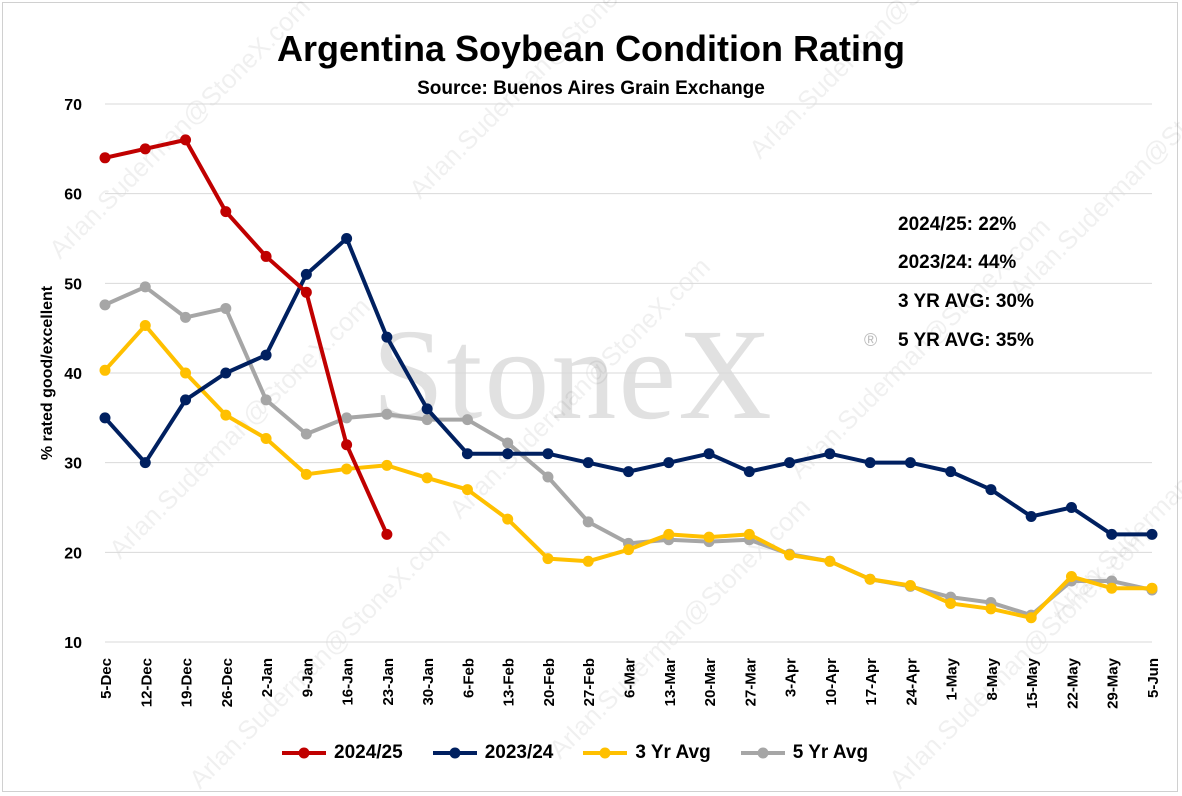 The height and width of the screenshot is (796, 1182). I want to click on point-2024-25-19-Dec, so click(186, 140).